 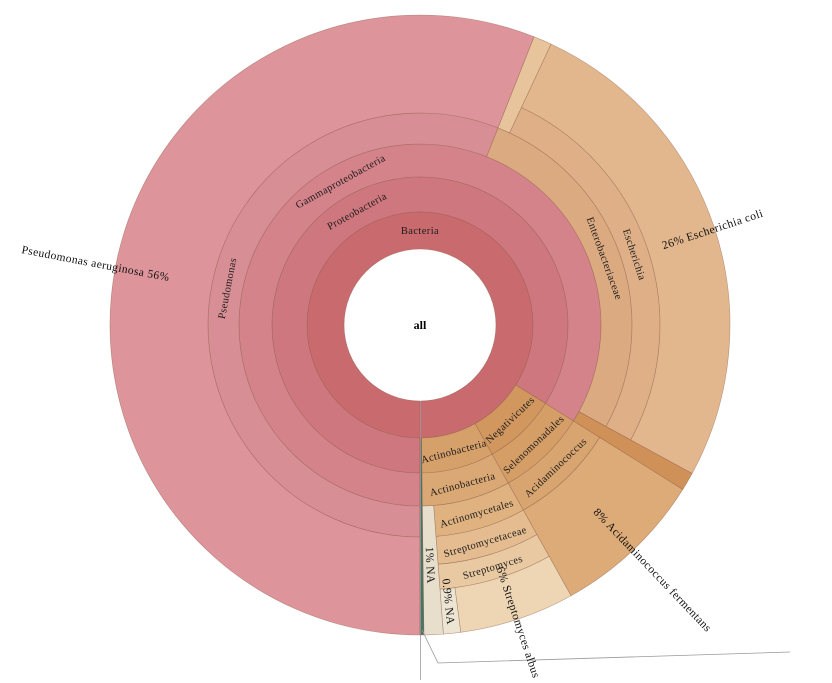 What do you see at coordinates (420, 231) in the screenshot?
I see `label-bacteria: Bacteria` at bounding box center [420, 231].